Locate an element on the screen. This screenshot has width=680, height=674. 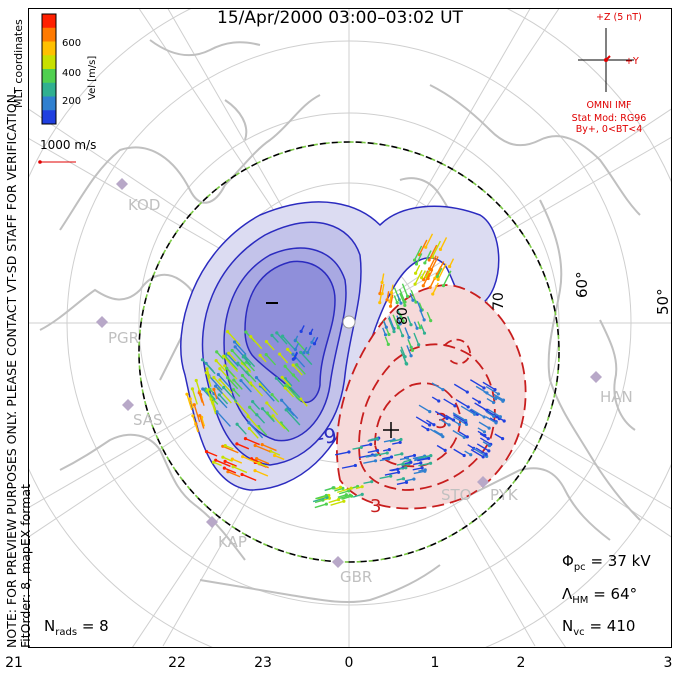
station-kap: KAP is located at coordinates (226, 533).